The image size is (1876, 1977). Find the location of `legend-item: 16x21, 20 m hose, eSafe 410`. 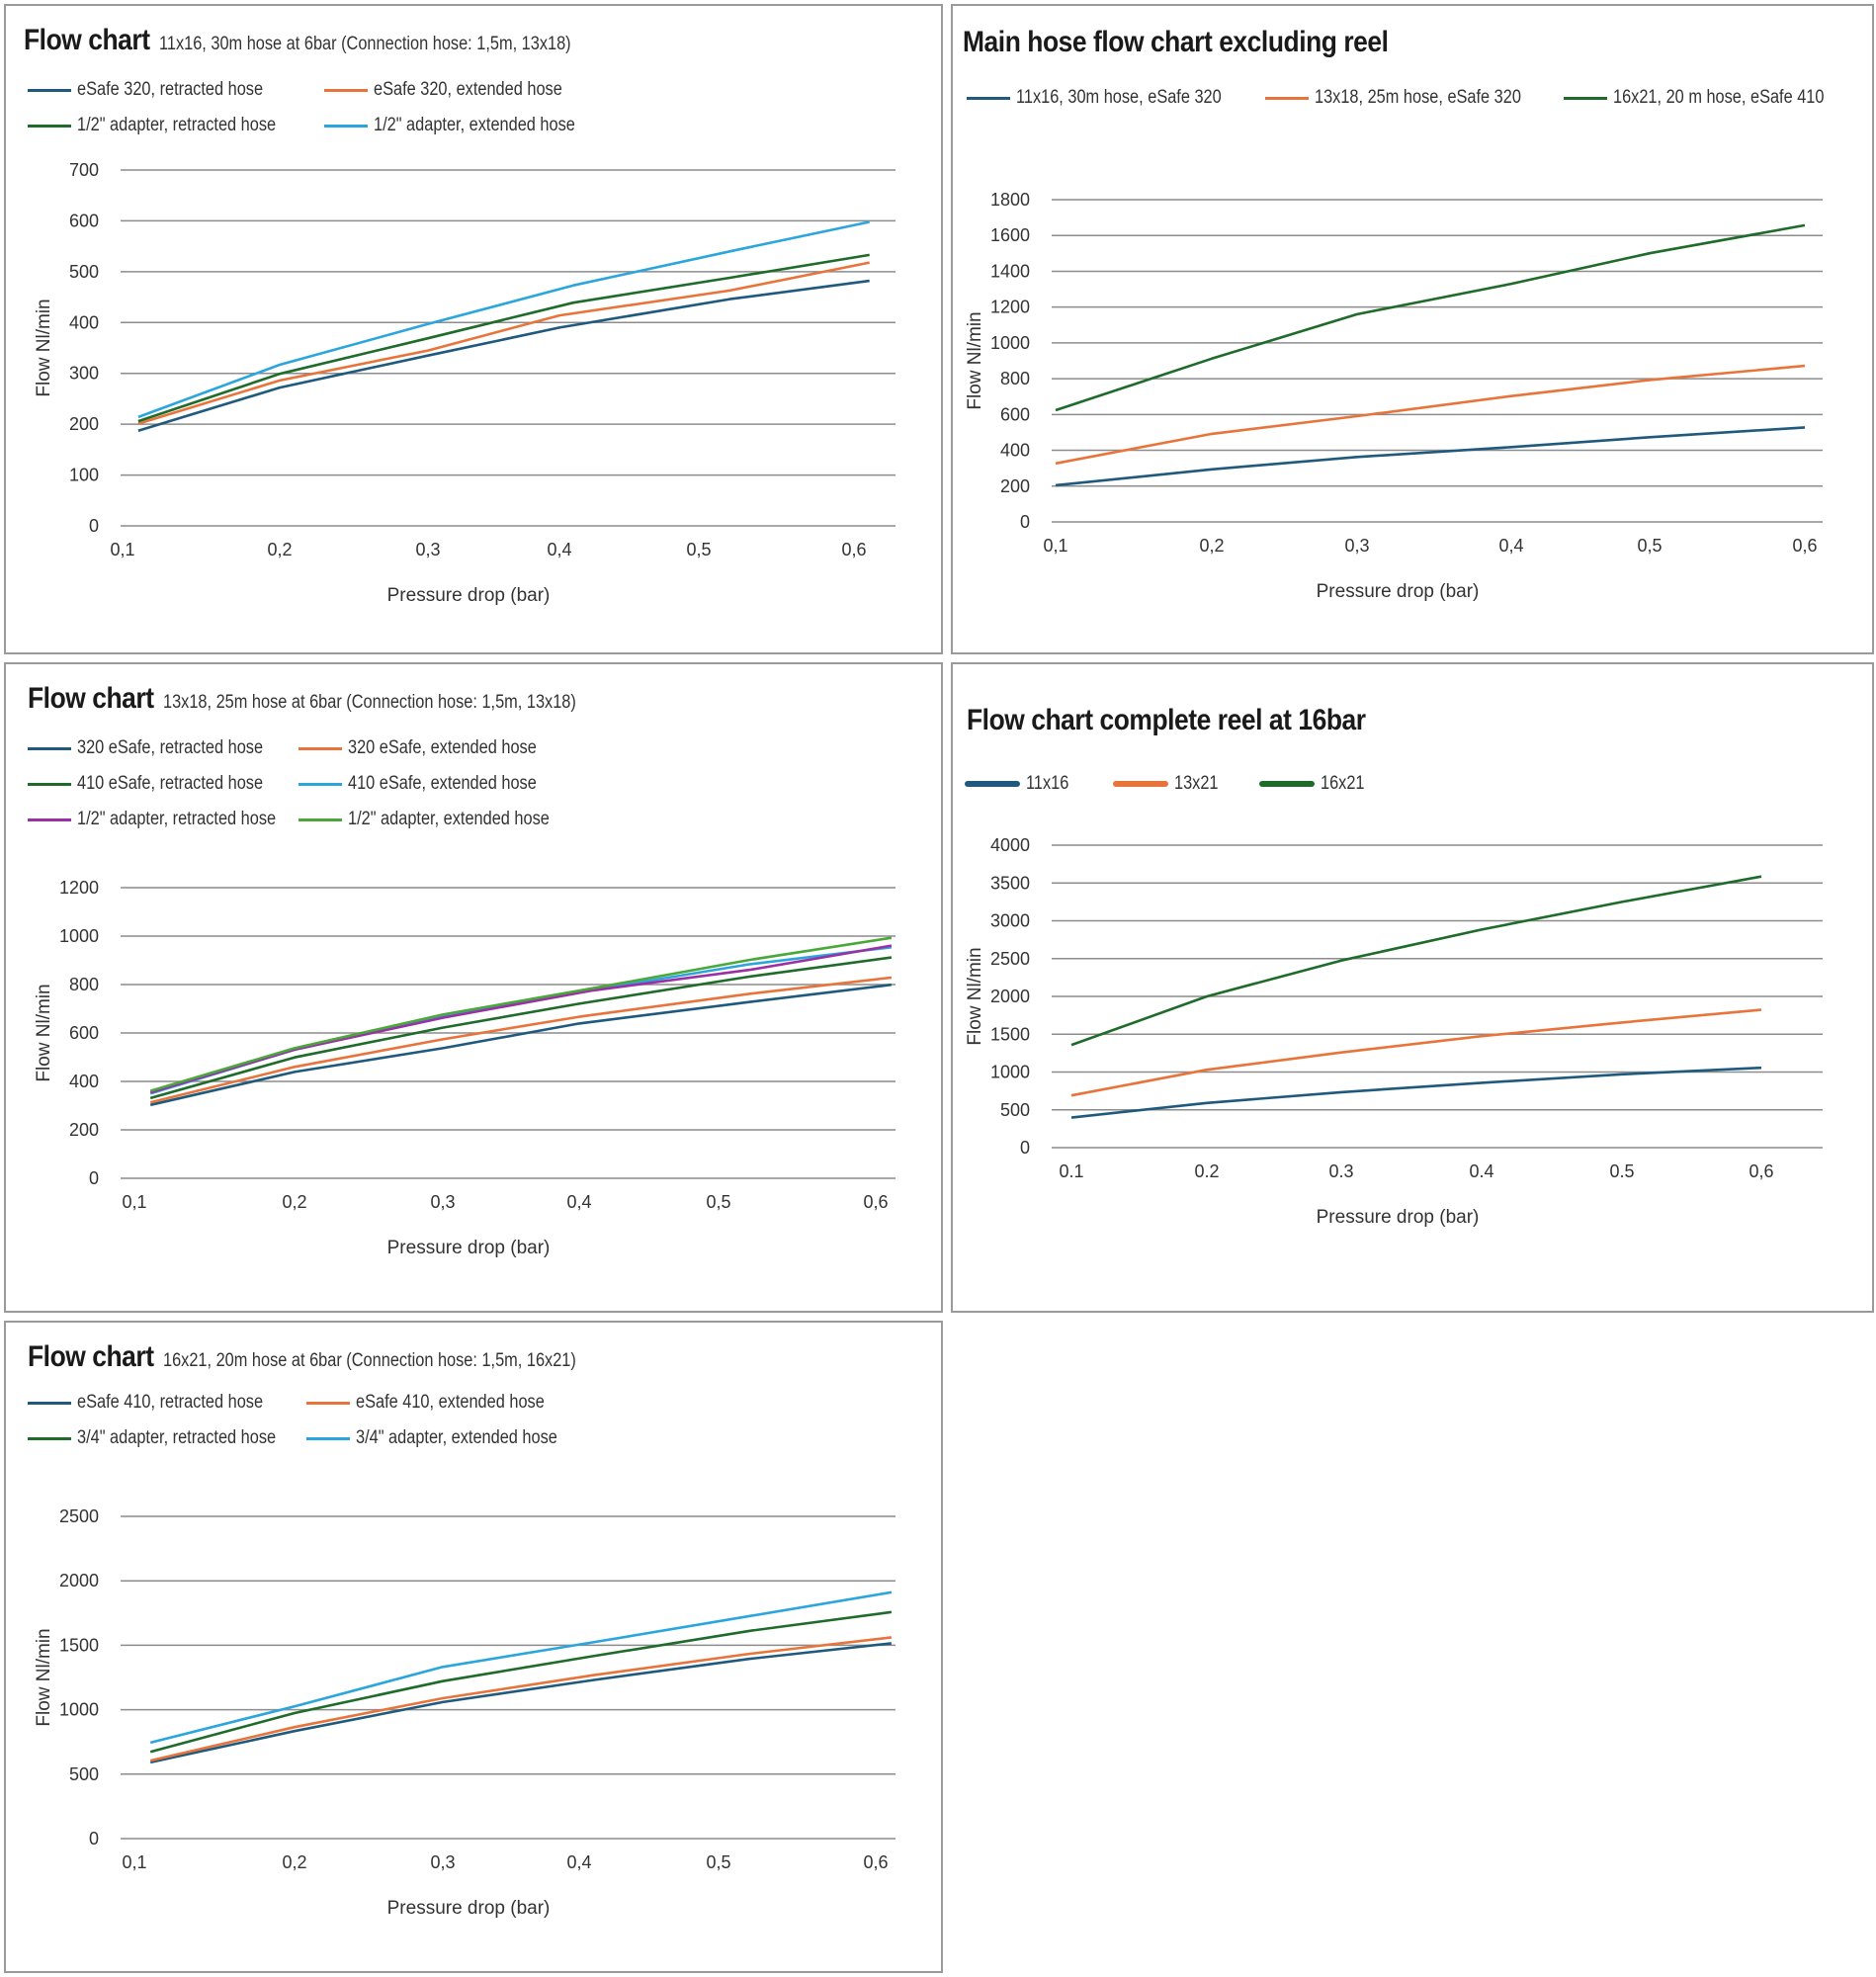

legend-item: 16x21, 20 m hose, eSafe 410 is located at coordinates (1711, 98).